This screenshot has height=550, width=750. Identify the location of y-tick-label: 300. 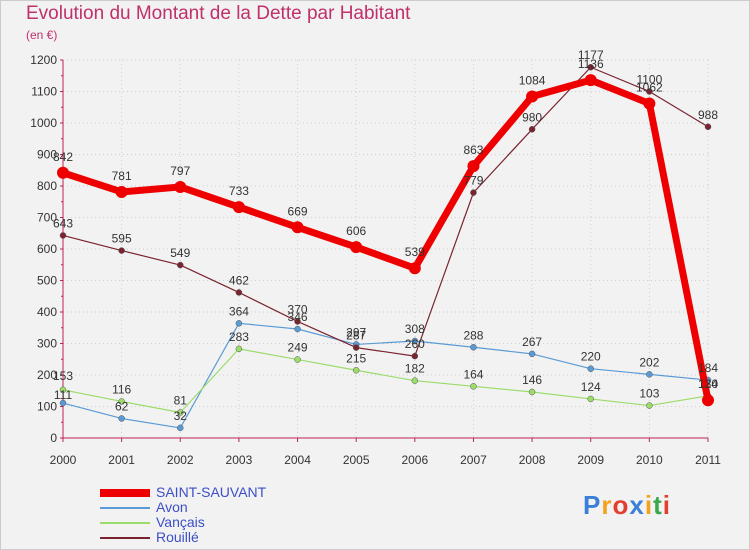
(47, 344).